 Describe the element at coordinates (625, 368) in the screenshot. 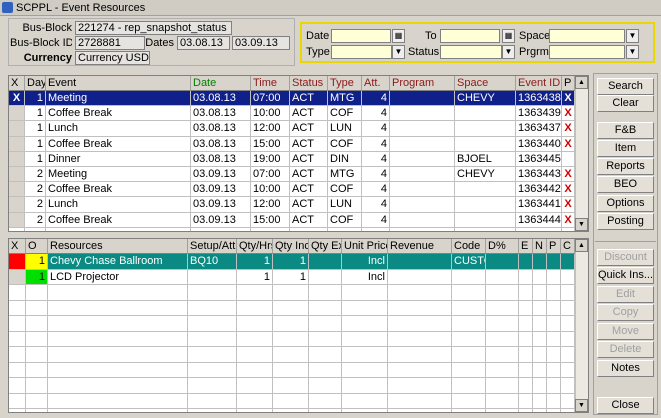

I see `button: Notes` at that location.